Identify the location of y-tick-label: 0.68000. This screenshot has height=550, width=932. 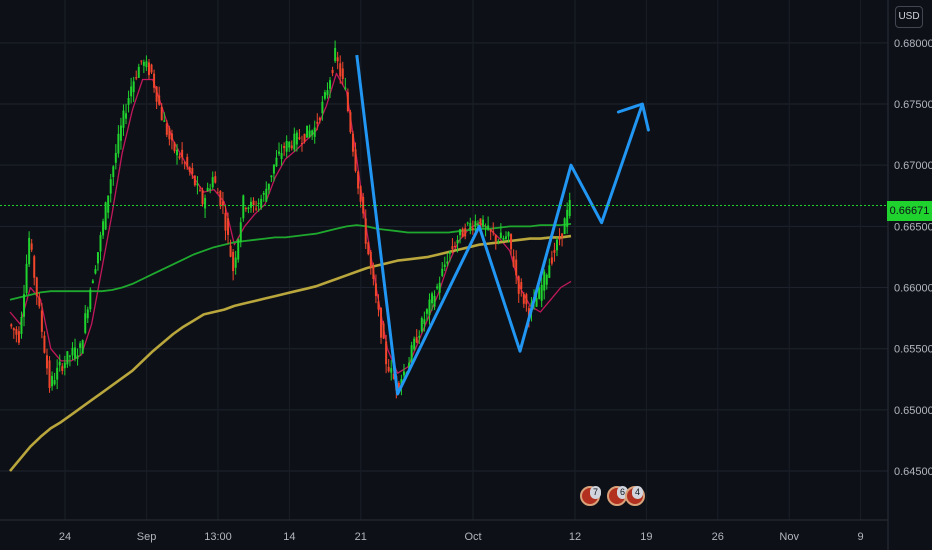
(913, 44).